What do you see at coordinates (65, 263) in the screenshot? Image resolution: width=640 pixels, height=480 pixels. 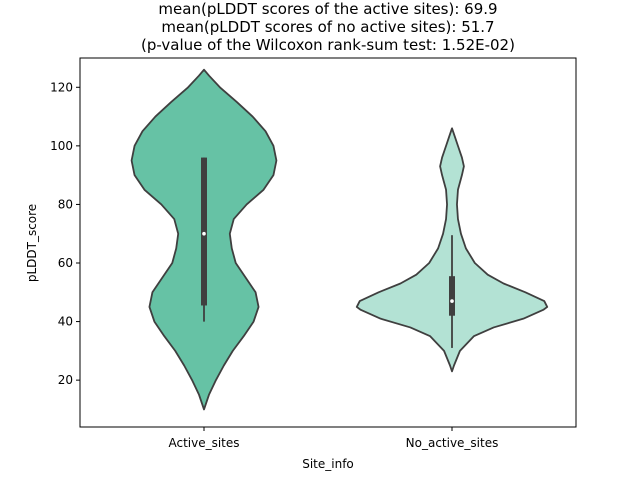 I see `y-tick-label: 60` at bounding box center [65, 263].